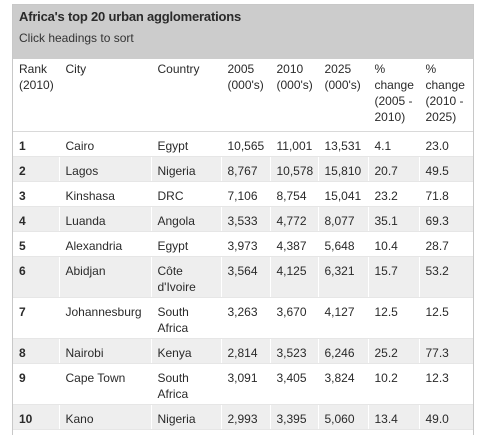 The width and height of the screenshot is (488, 435). Describe the element at coordinates (185, 144) in the screenshot. I see `country-cell: Egypt` at that location.